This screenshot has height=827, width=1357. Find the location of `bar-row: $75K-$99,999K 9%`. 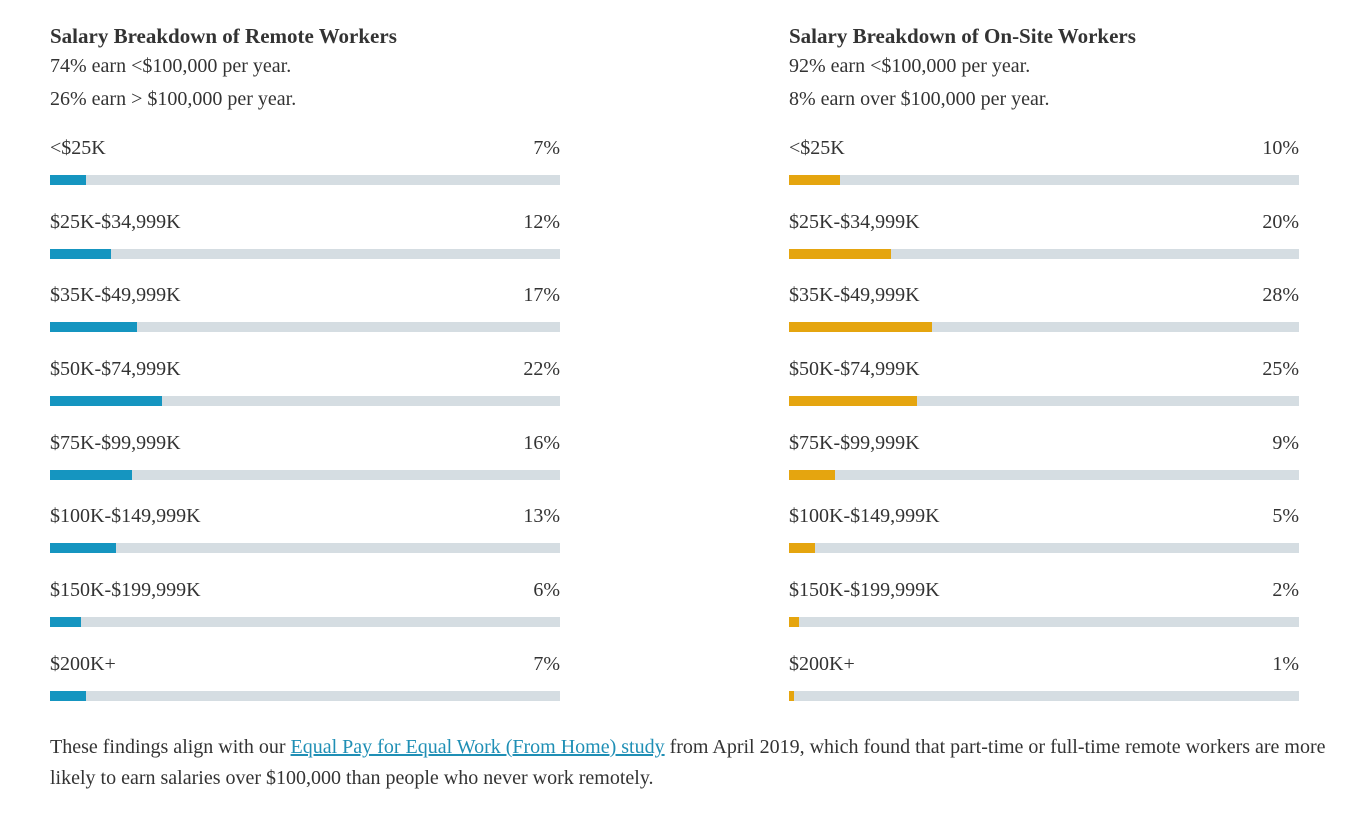

bar-row: $75K-$99,999K 9% is located at coordinates (1044, 463).